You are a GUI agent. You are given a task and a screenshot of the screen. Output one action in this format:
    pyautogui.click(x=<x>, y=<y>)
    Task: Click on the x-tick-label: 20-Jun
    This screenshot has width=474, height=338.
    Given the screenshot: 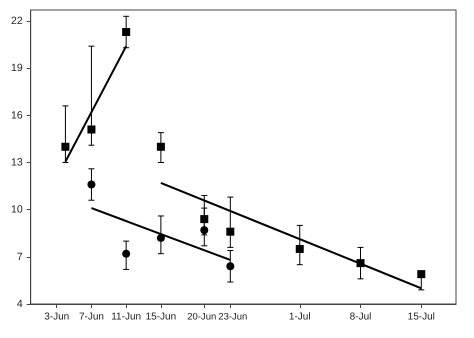 What is the action you would take?
    pyautogui.click(x=201, y=317)
    